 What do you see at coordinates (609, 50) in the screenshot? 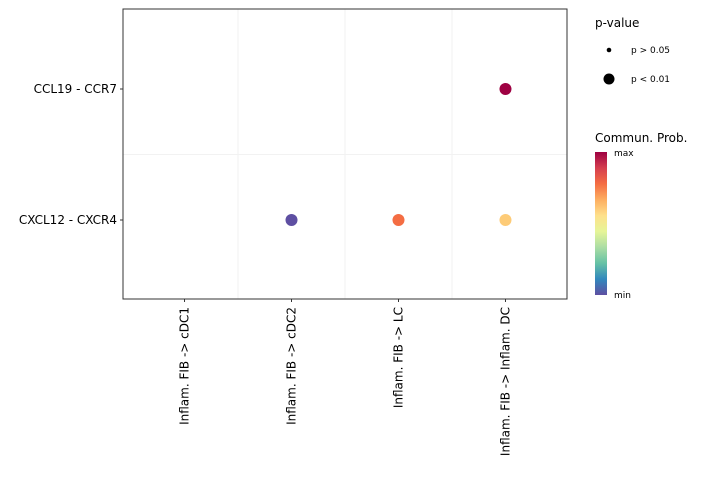
I see `legend-small-dot` at bounding box center [609, 50].